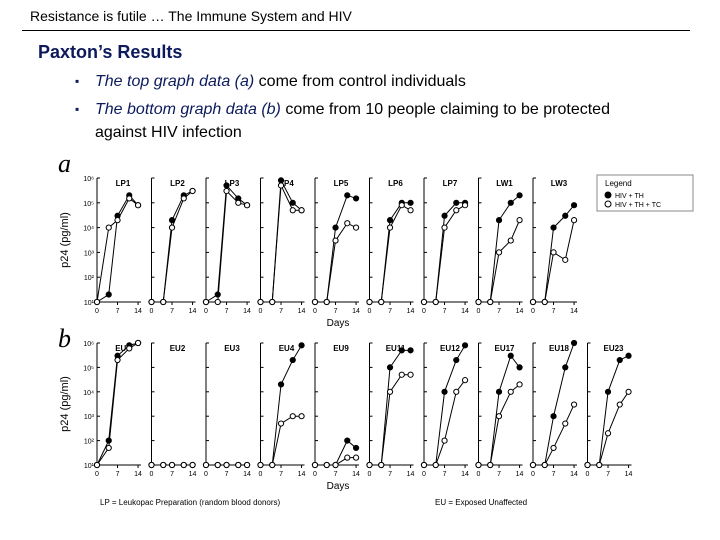 This screenshot has width=720, height=540. I want to click on bullet-emphasis: The bottom graph data (b), so click(188, 109).